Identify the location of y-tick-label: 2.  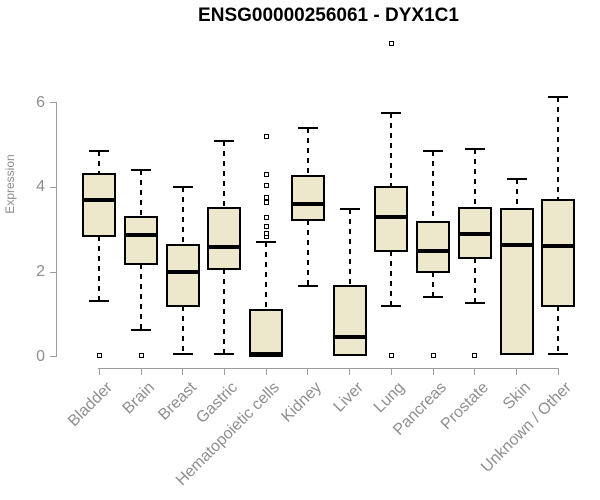
(40, 271).